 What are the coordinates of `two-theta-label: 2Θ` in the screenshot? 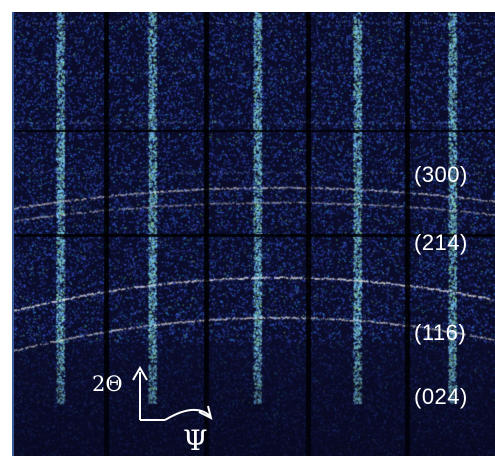 It's located at (107, 384).